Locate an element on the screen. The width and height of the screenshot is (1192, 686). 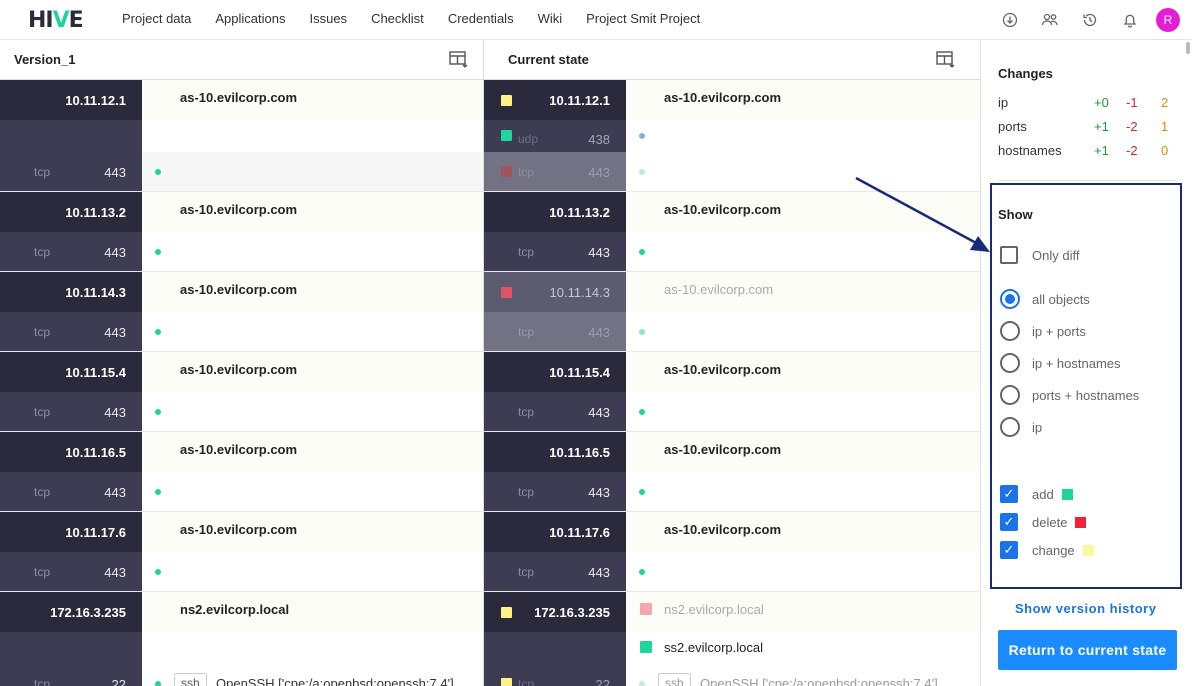
nav-project-name: Project Smit Project is located at coordinates (643, 18).